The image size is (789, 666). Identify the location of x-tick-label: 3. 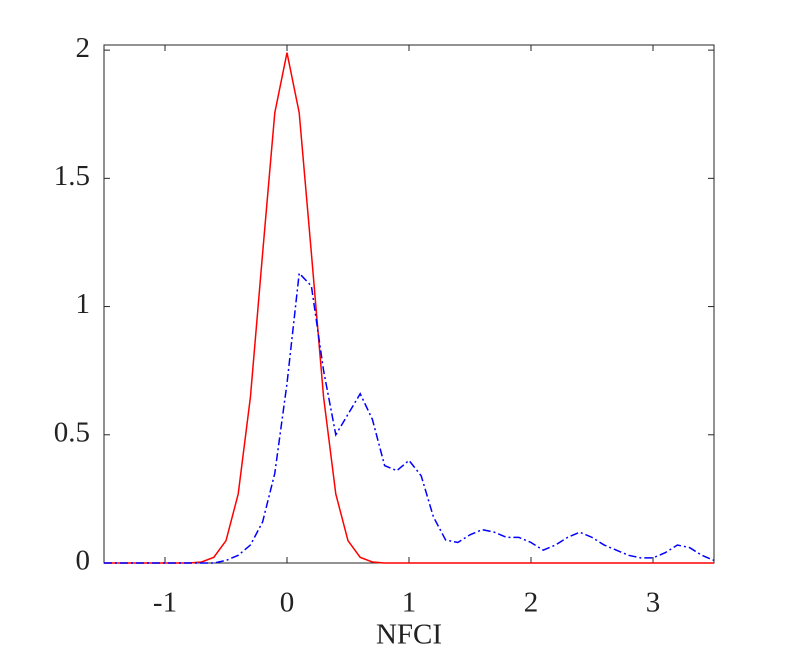
(653, 603).